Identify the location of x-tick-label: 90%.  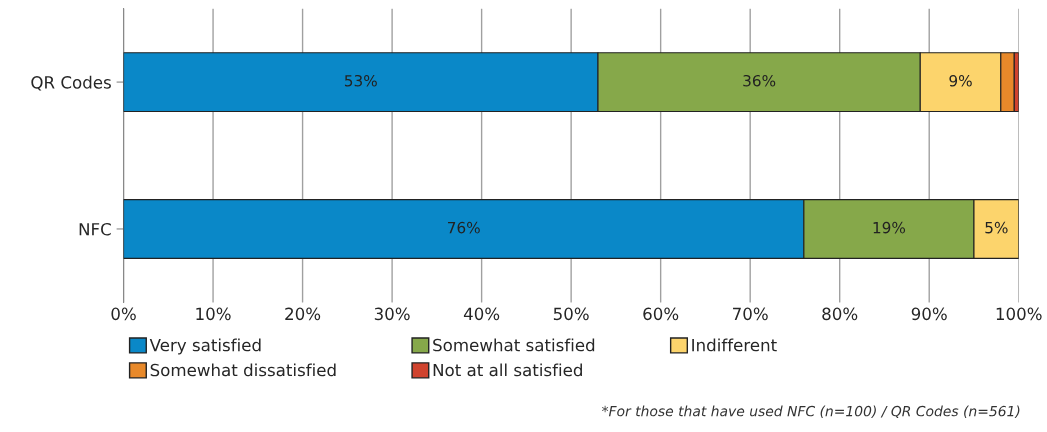
(929, 314).